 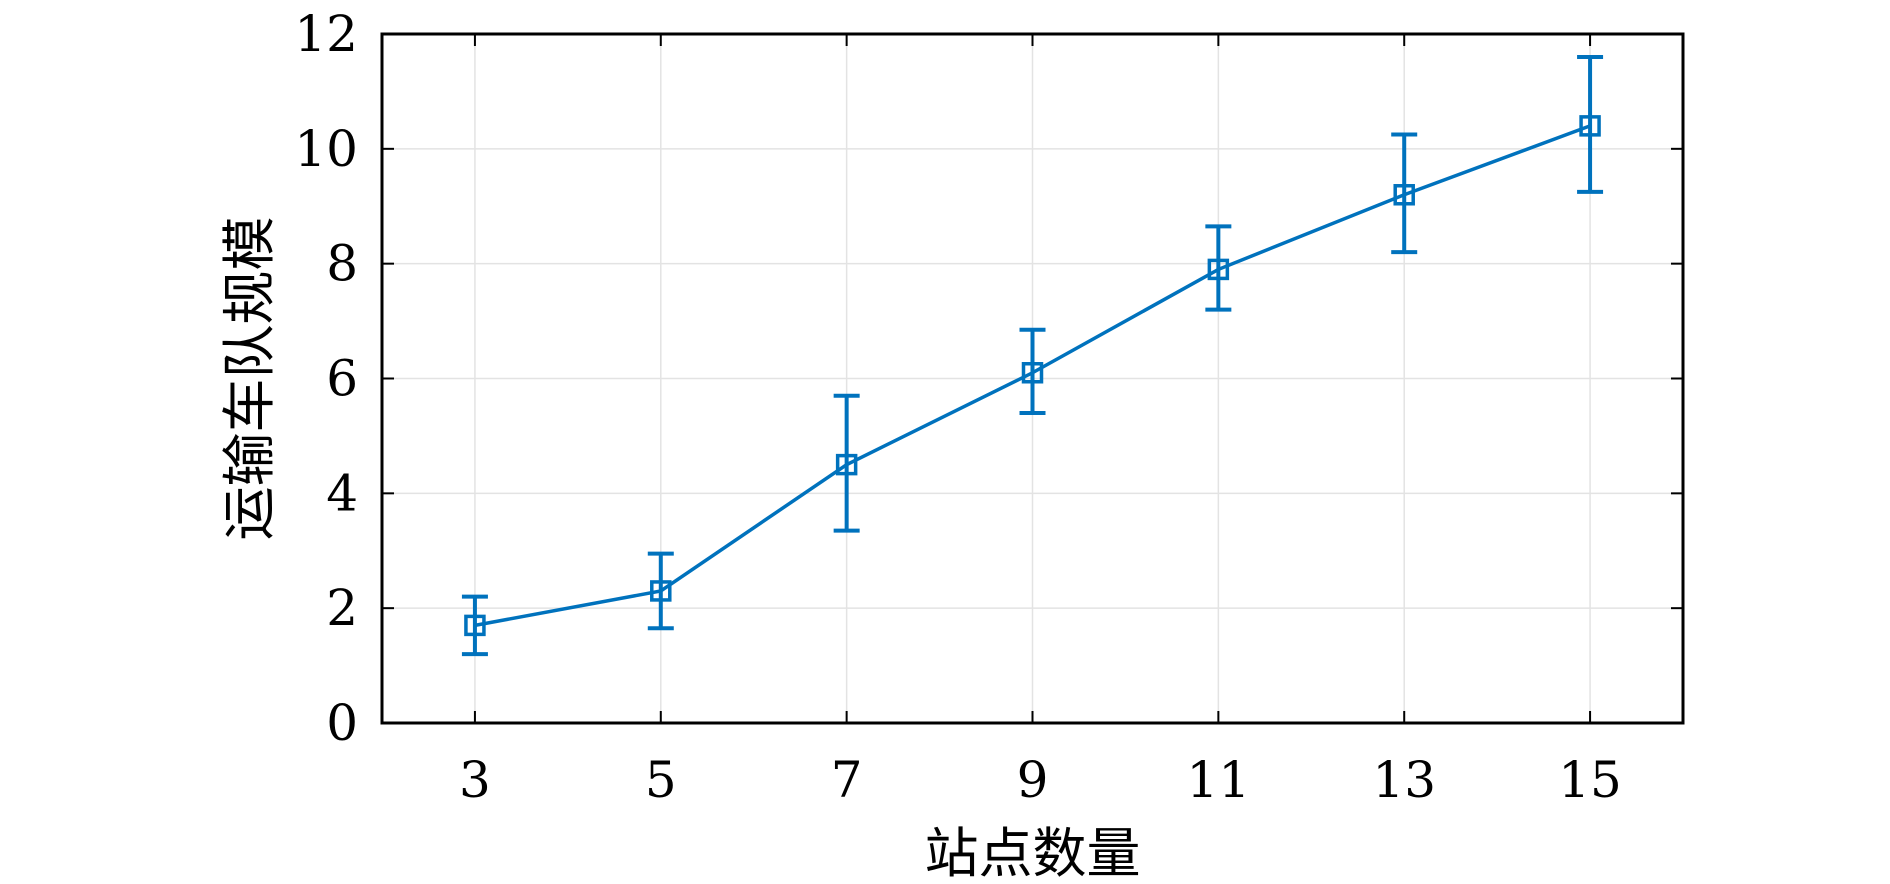 What do you see at coordinates (847, 780) in the screenshot?
I see `x-tick-label: 7` at bounding box center [847, 780].